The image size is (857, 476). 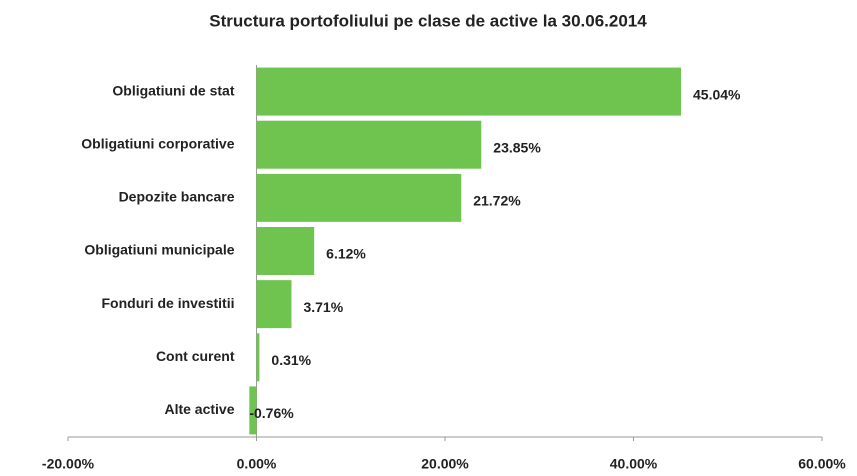 I want to click on value-label: 6.12%, so click(x=346, y=254).